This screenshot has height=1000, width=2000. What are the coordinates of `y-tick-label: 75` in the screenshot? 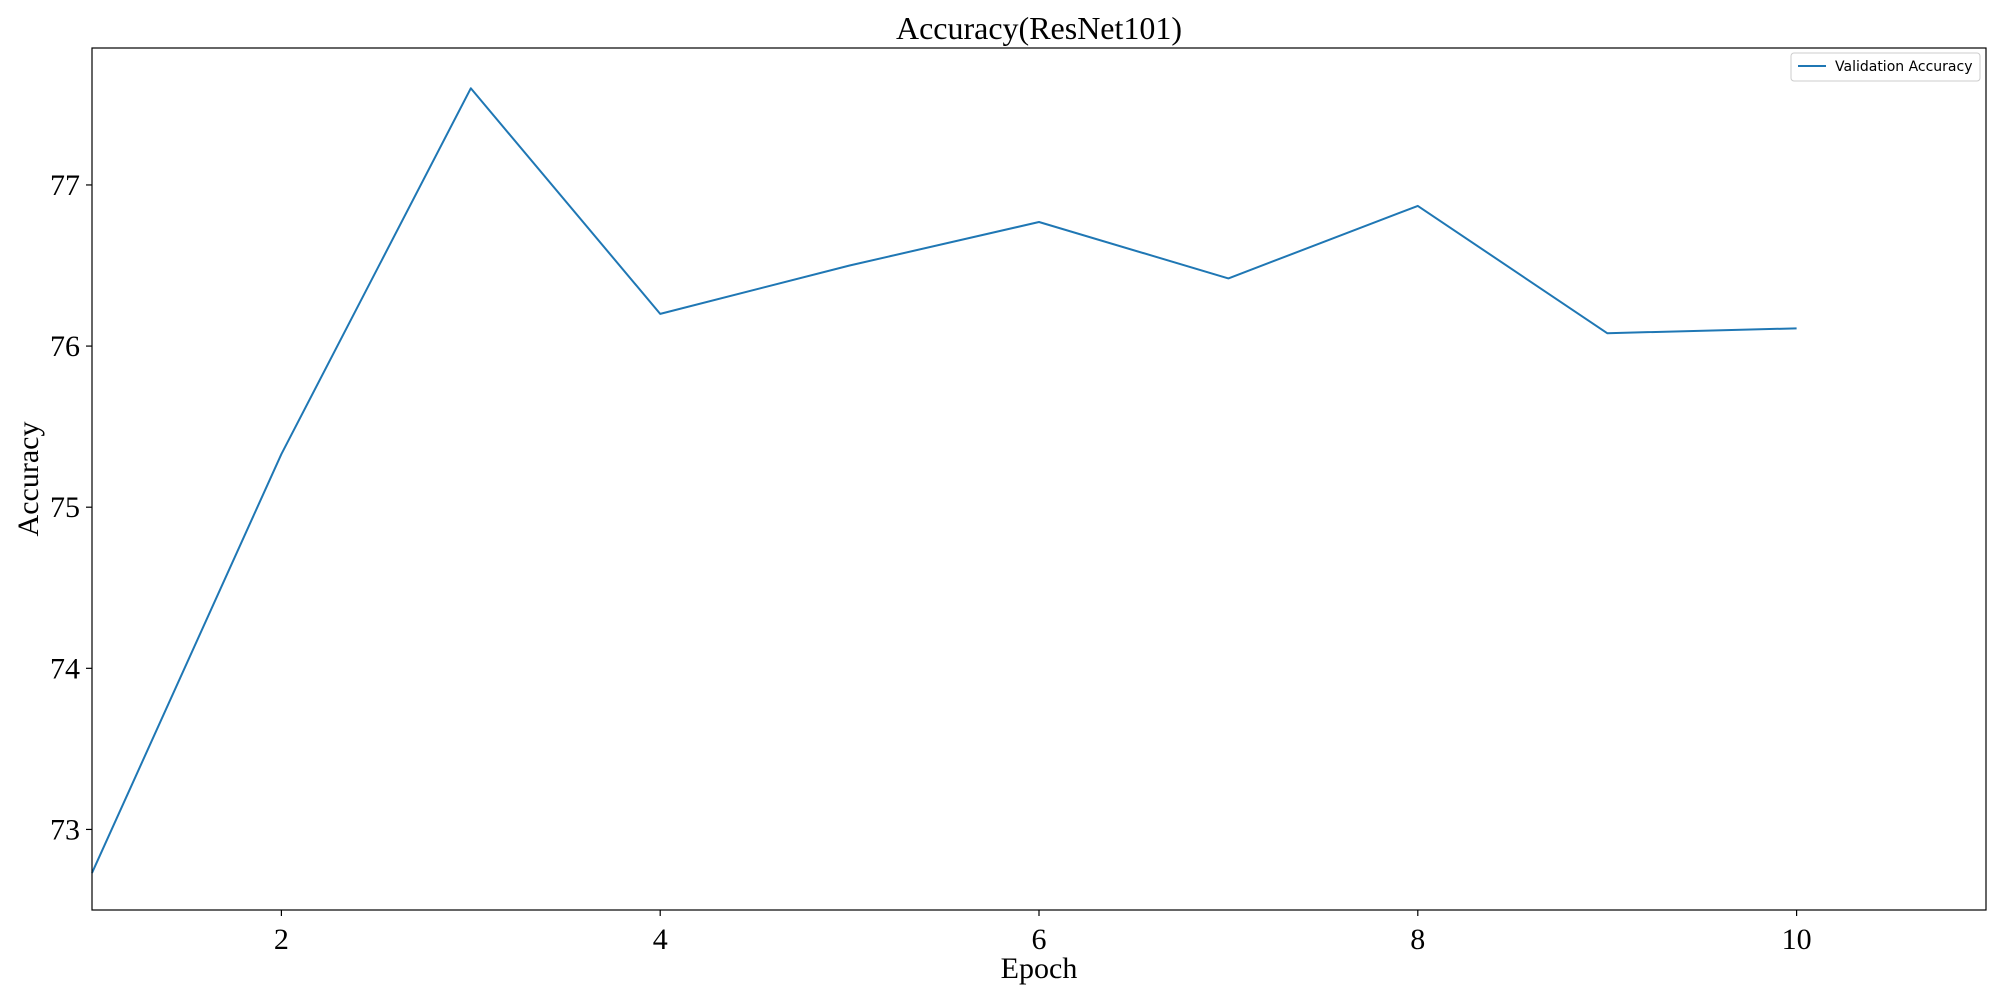 It's located at (65, 507).